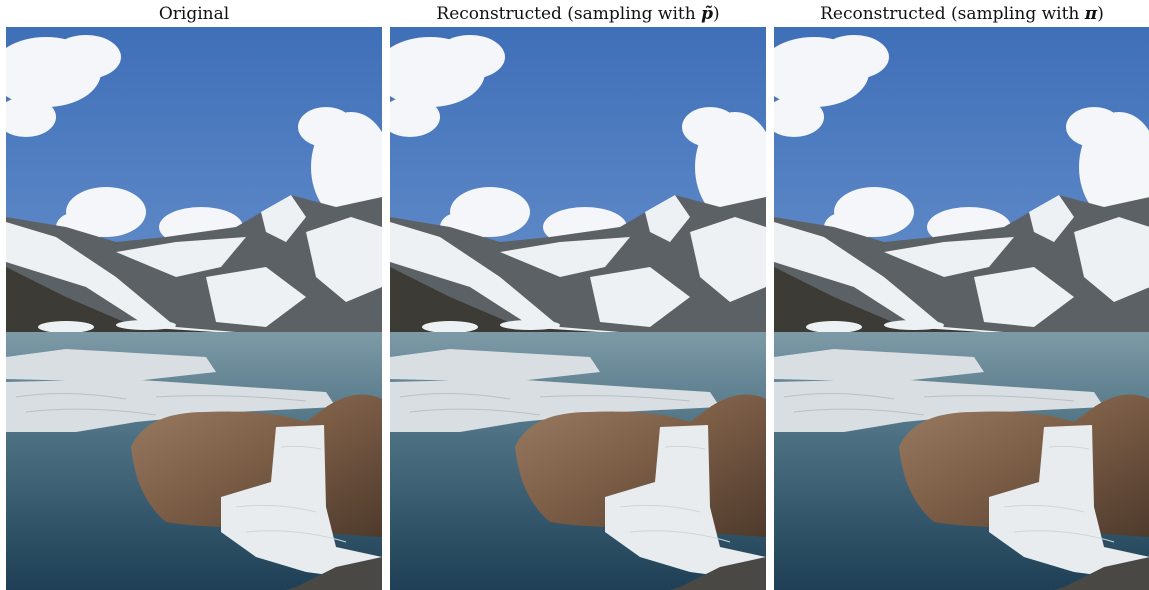 Image resolution: width=1149 pixels, height=590 pixels. Describe the element at coordinates (962, 14) in the screenshot. I see `panel-title: Reconstructed (sampling with π)` at that location.